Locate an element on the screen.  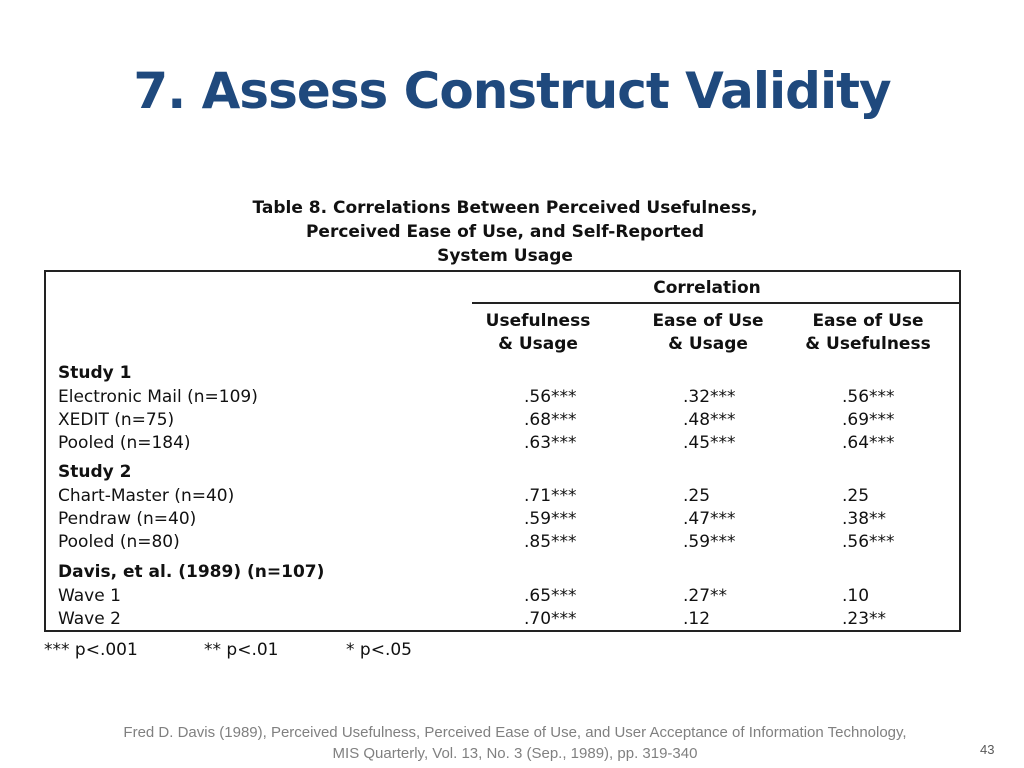
group-label-study-1: Study 1 is located at coordinates (95, 373).